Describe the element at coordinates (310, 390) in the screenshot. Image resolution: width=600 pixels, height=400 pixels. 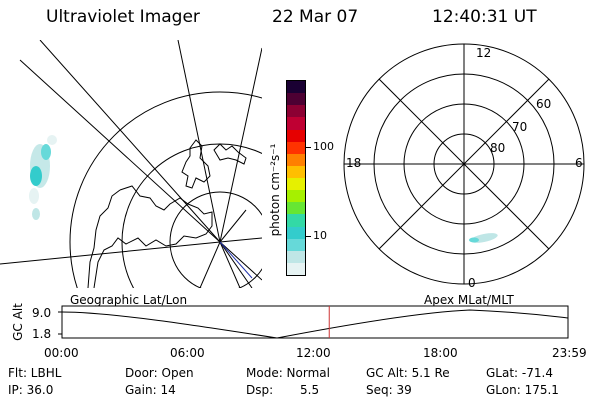
I see `dsp-status-value: 5.5` at that location.